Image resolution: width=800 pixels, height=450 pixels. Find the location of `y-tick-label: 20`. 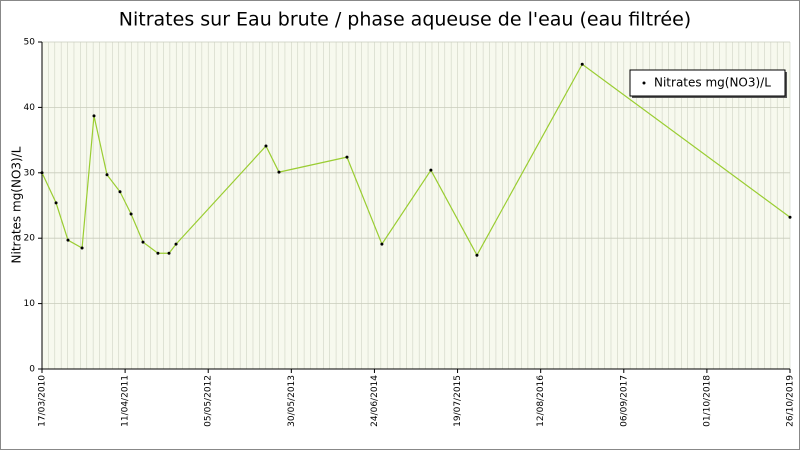

y-tick-label: 20 is located at coordinates (30, 239).